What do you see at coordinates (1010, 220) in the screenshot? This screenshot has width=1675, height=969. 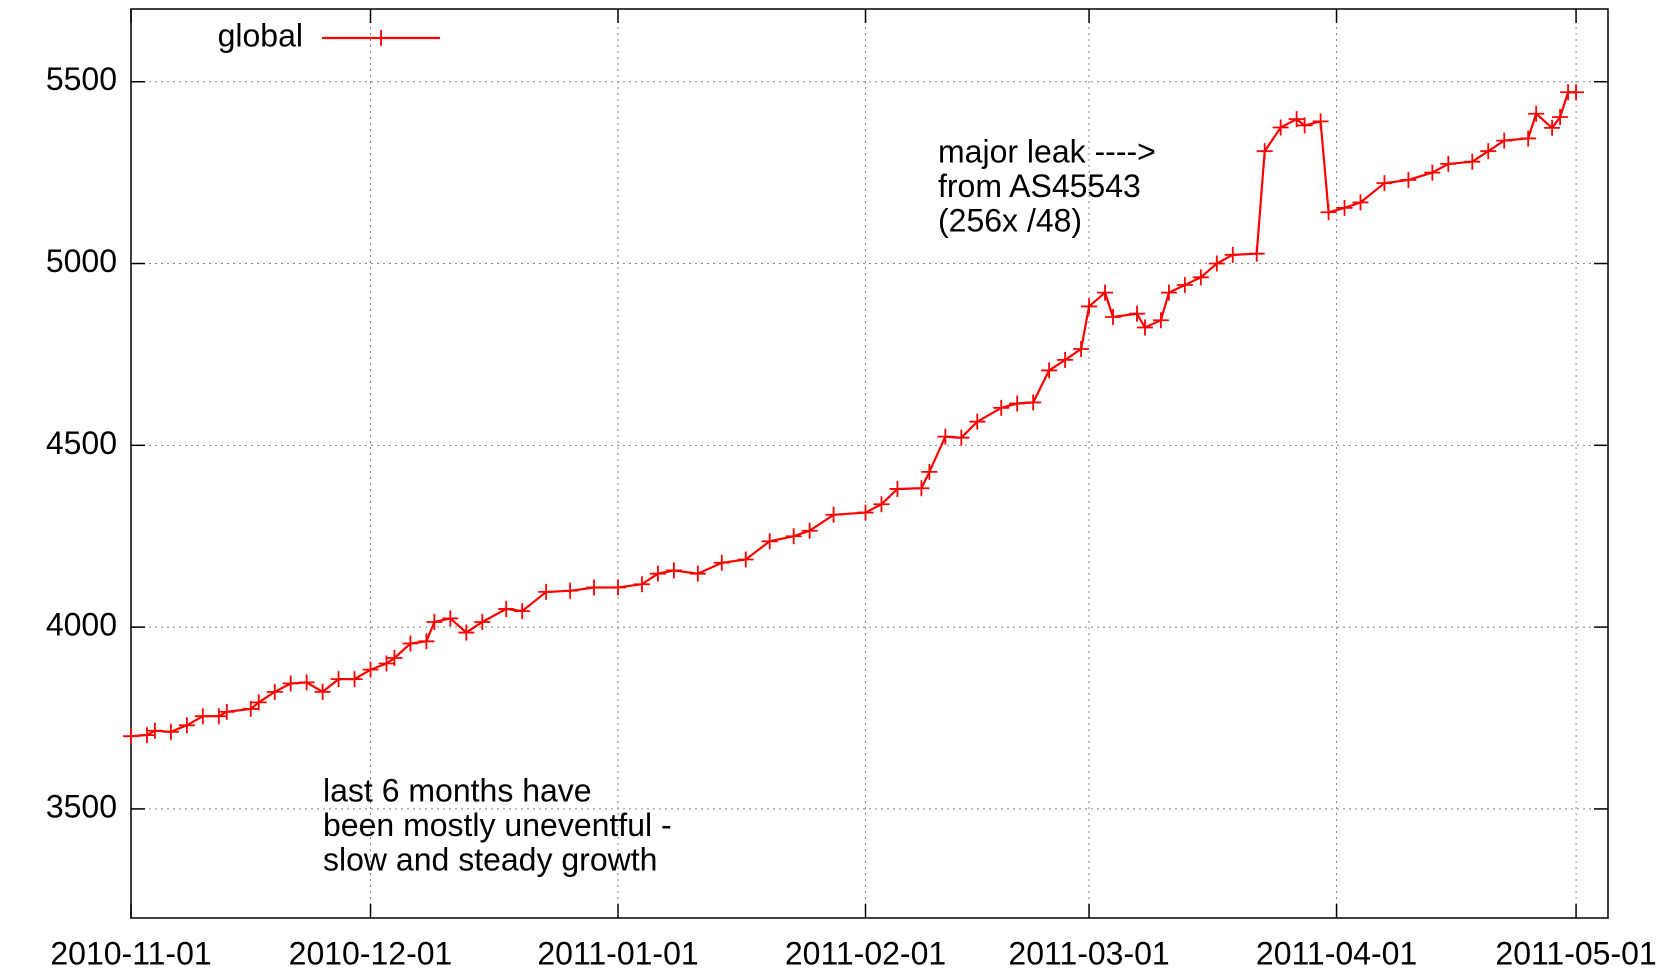 I see `annotation: (256x /48)` at bounding box center [1010, 220].